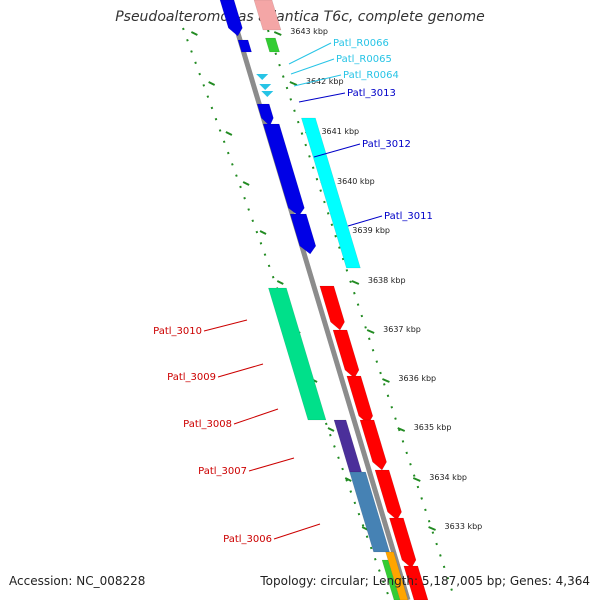  I want to click on tick-label: 3643 kbp, so click(309, 31).